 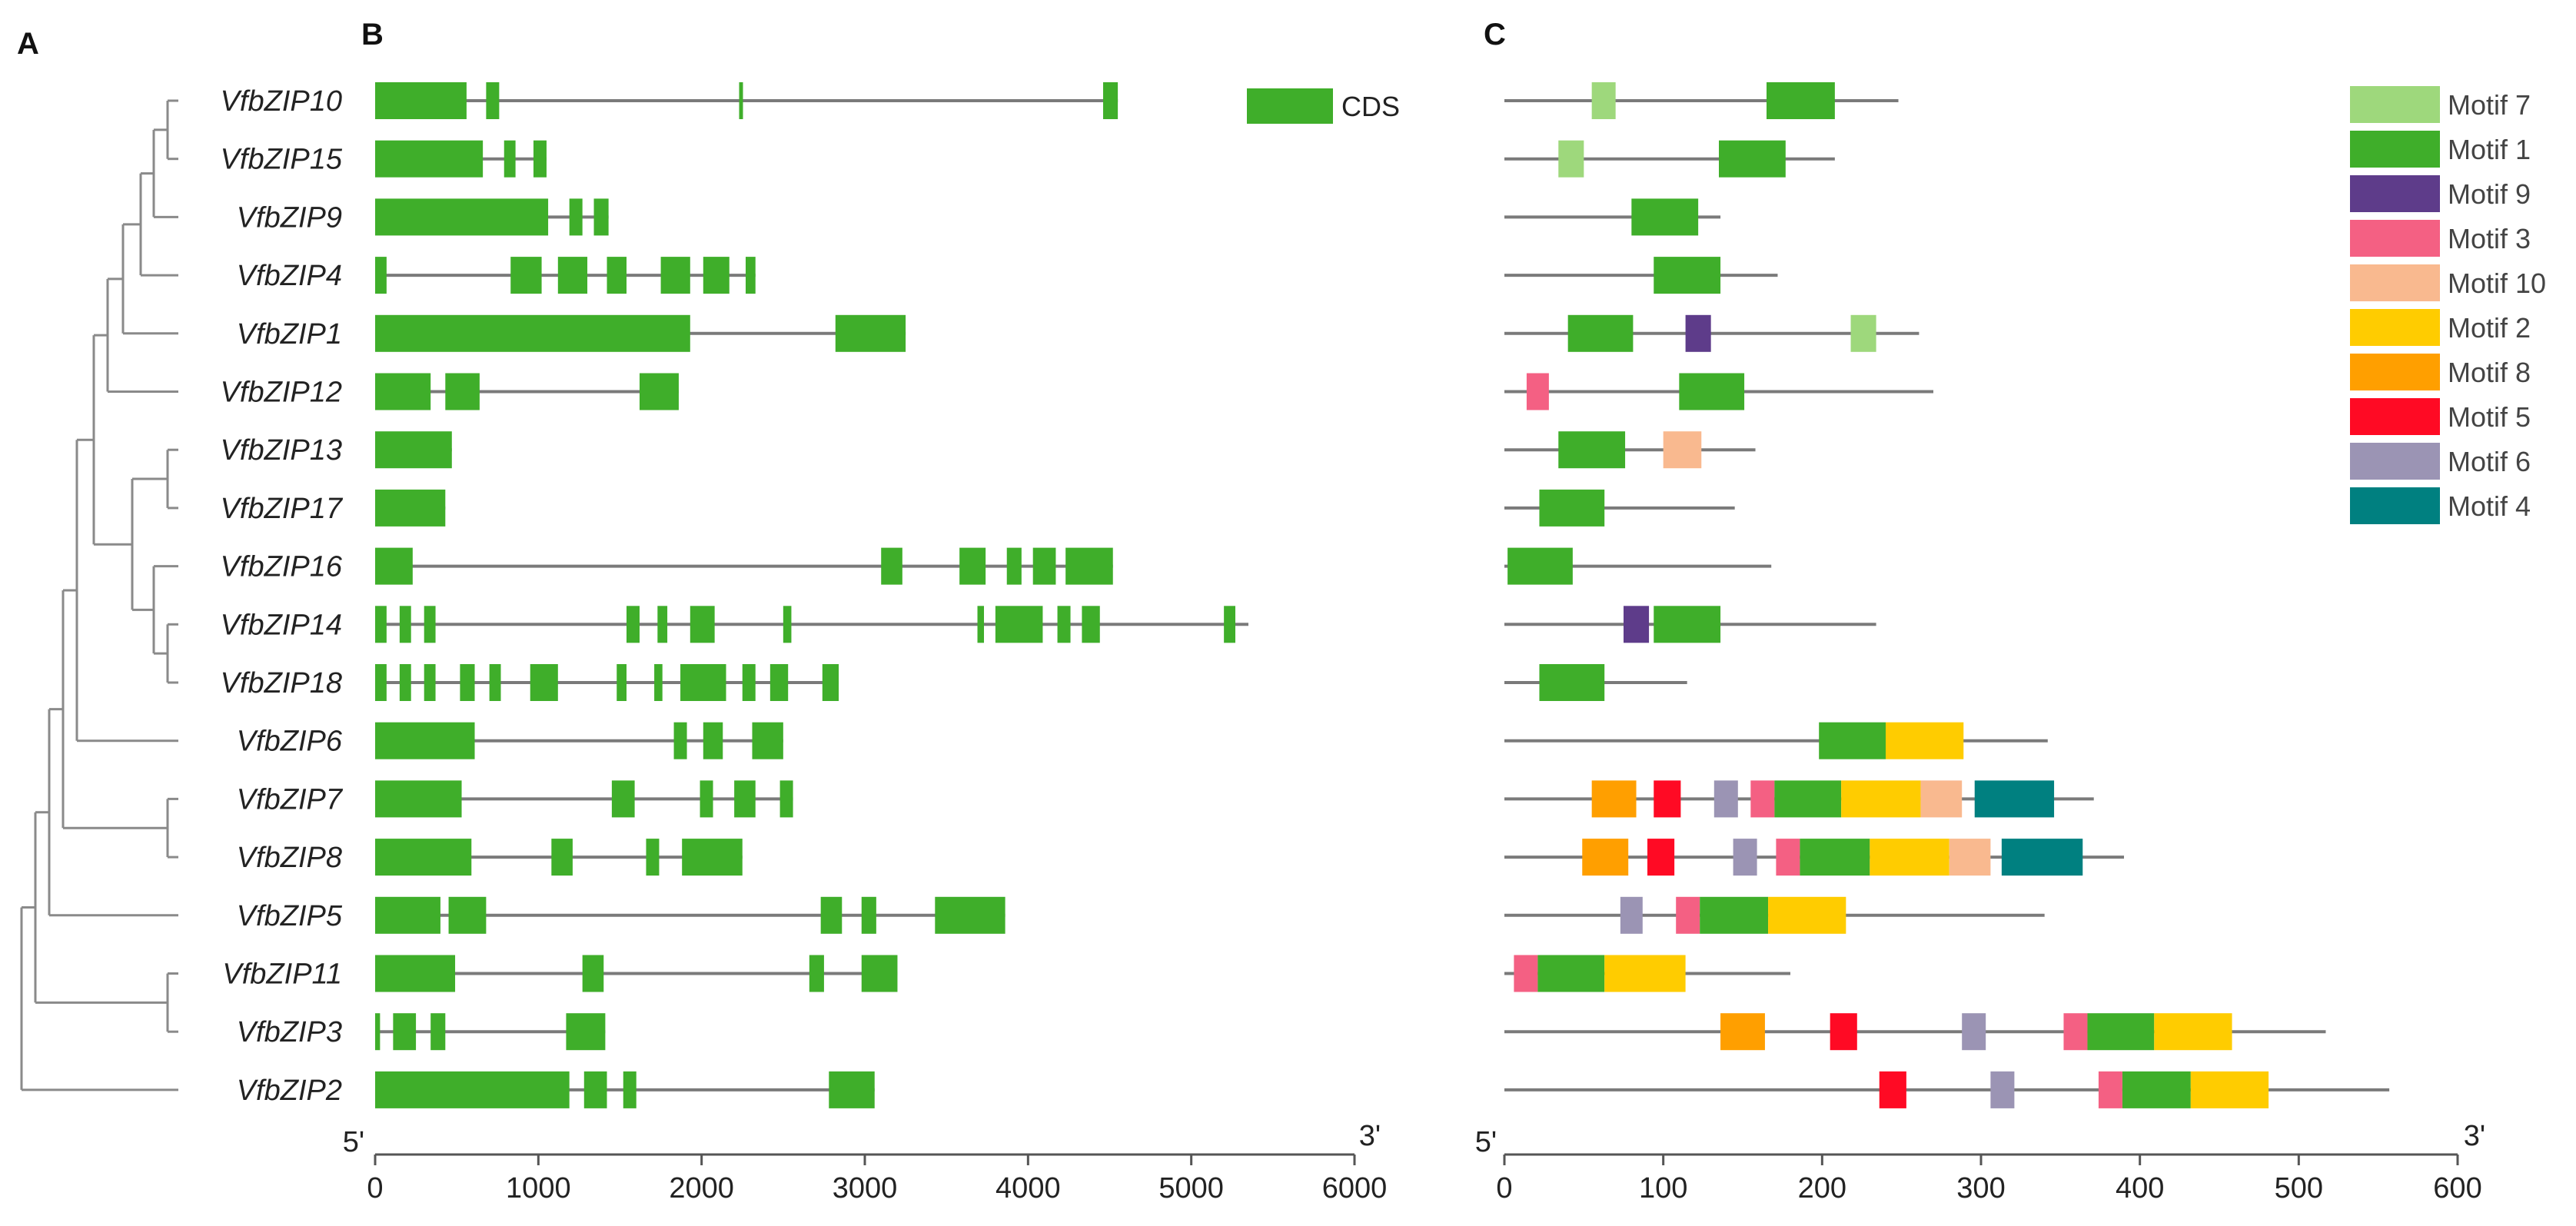 I want to click on cds-legend-swatch, so click(x=1290, y=106).